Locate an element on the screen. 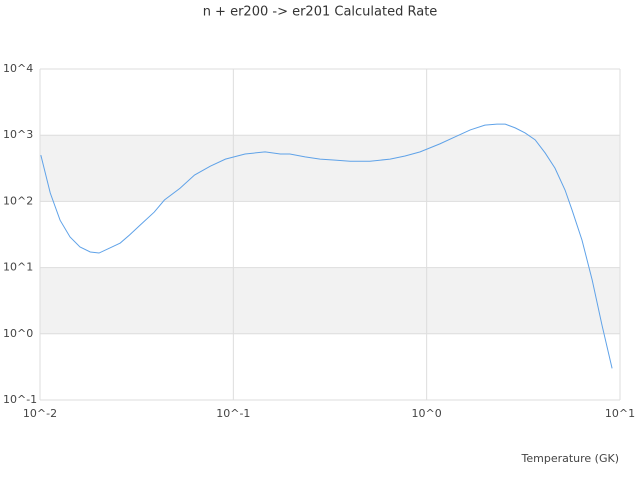 The width and height of the screenshot is (640, 480). x-tick-label: 10^-2 is located at coordinates (40, 413).